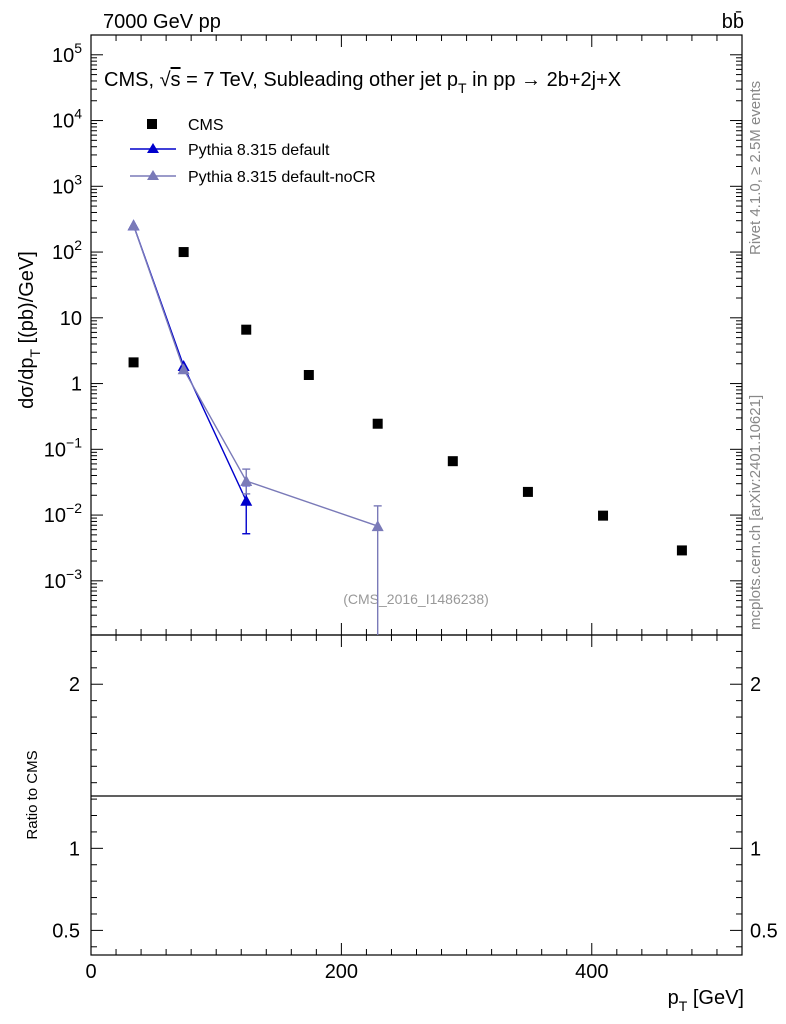 The image size is (786, 1024). What do you see at coordinates (259, 150) in the screenshot?
I see `legend-label-pythia-default: Pythia 8.315 default` at bounding box center [259, 150].